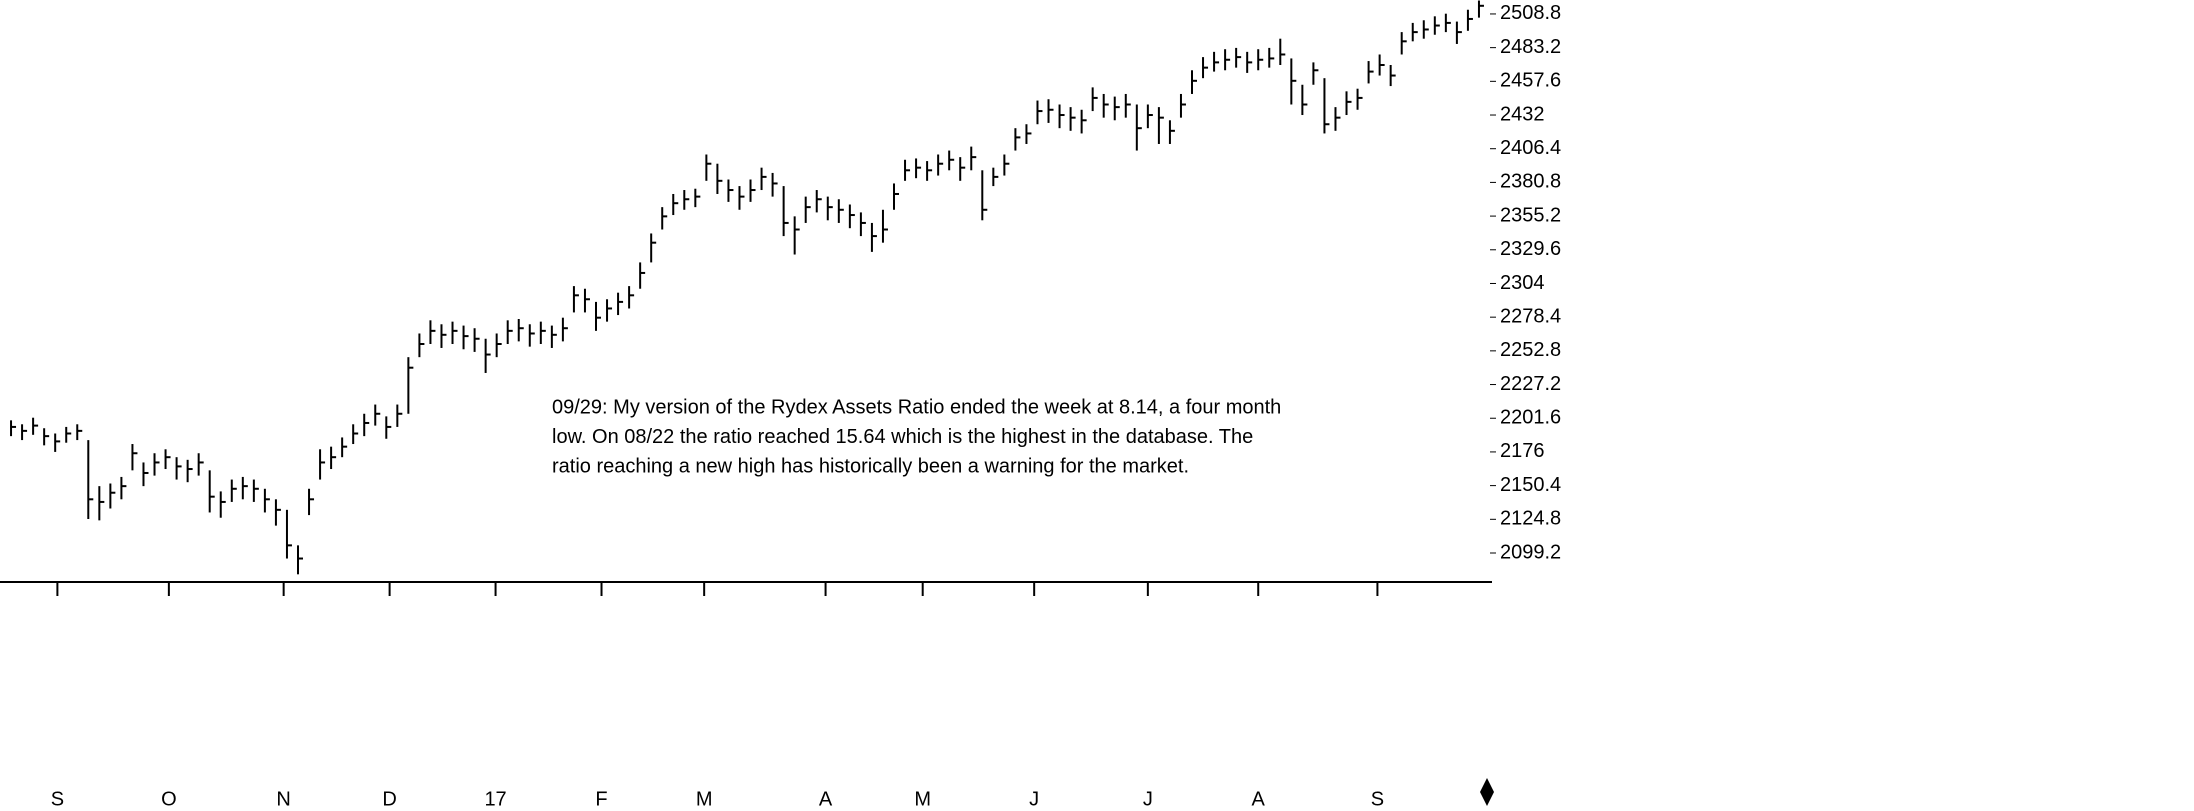  I want to click on y-tick-label: 2099.2, so click(1530, 552).